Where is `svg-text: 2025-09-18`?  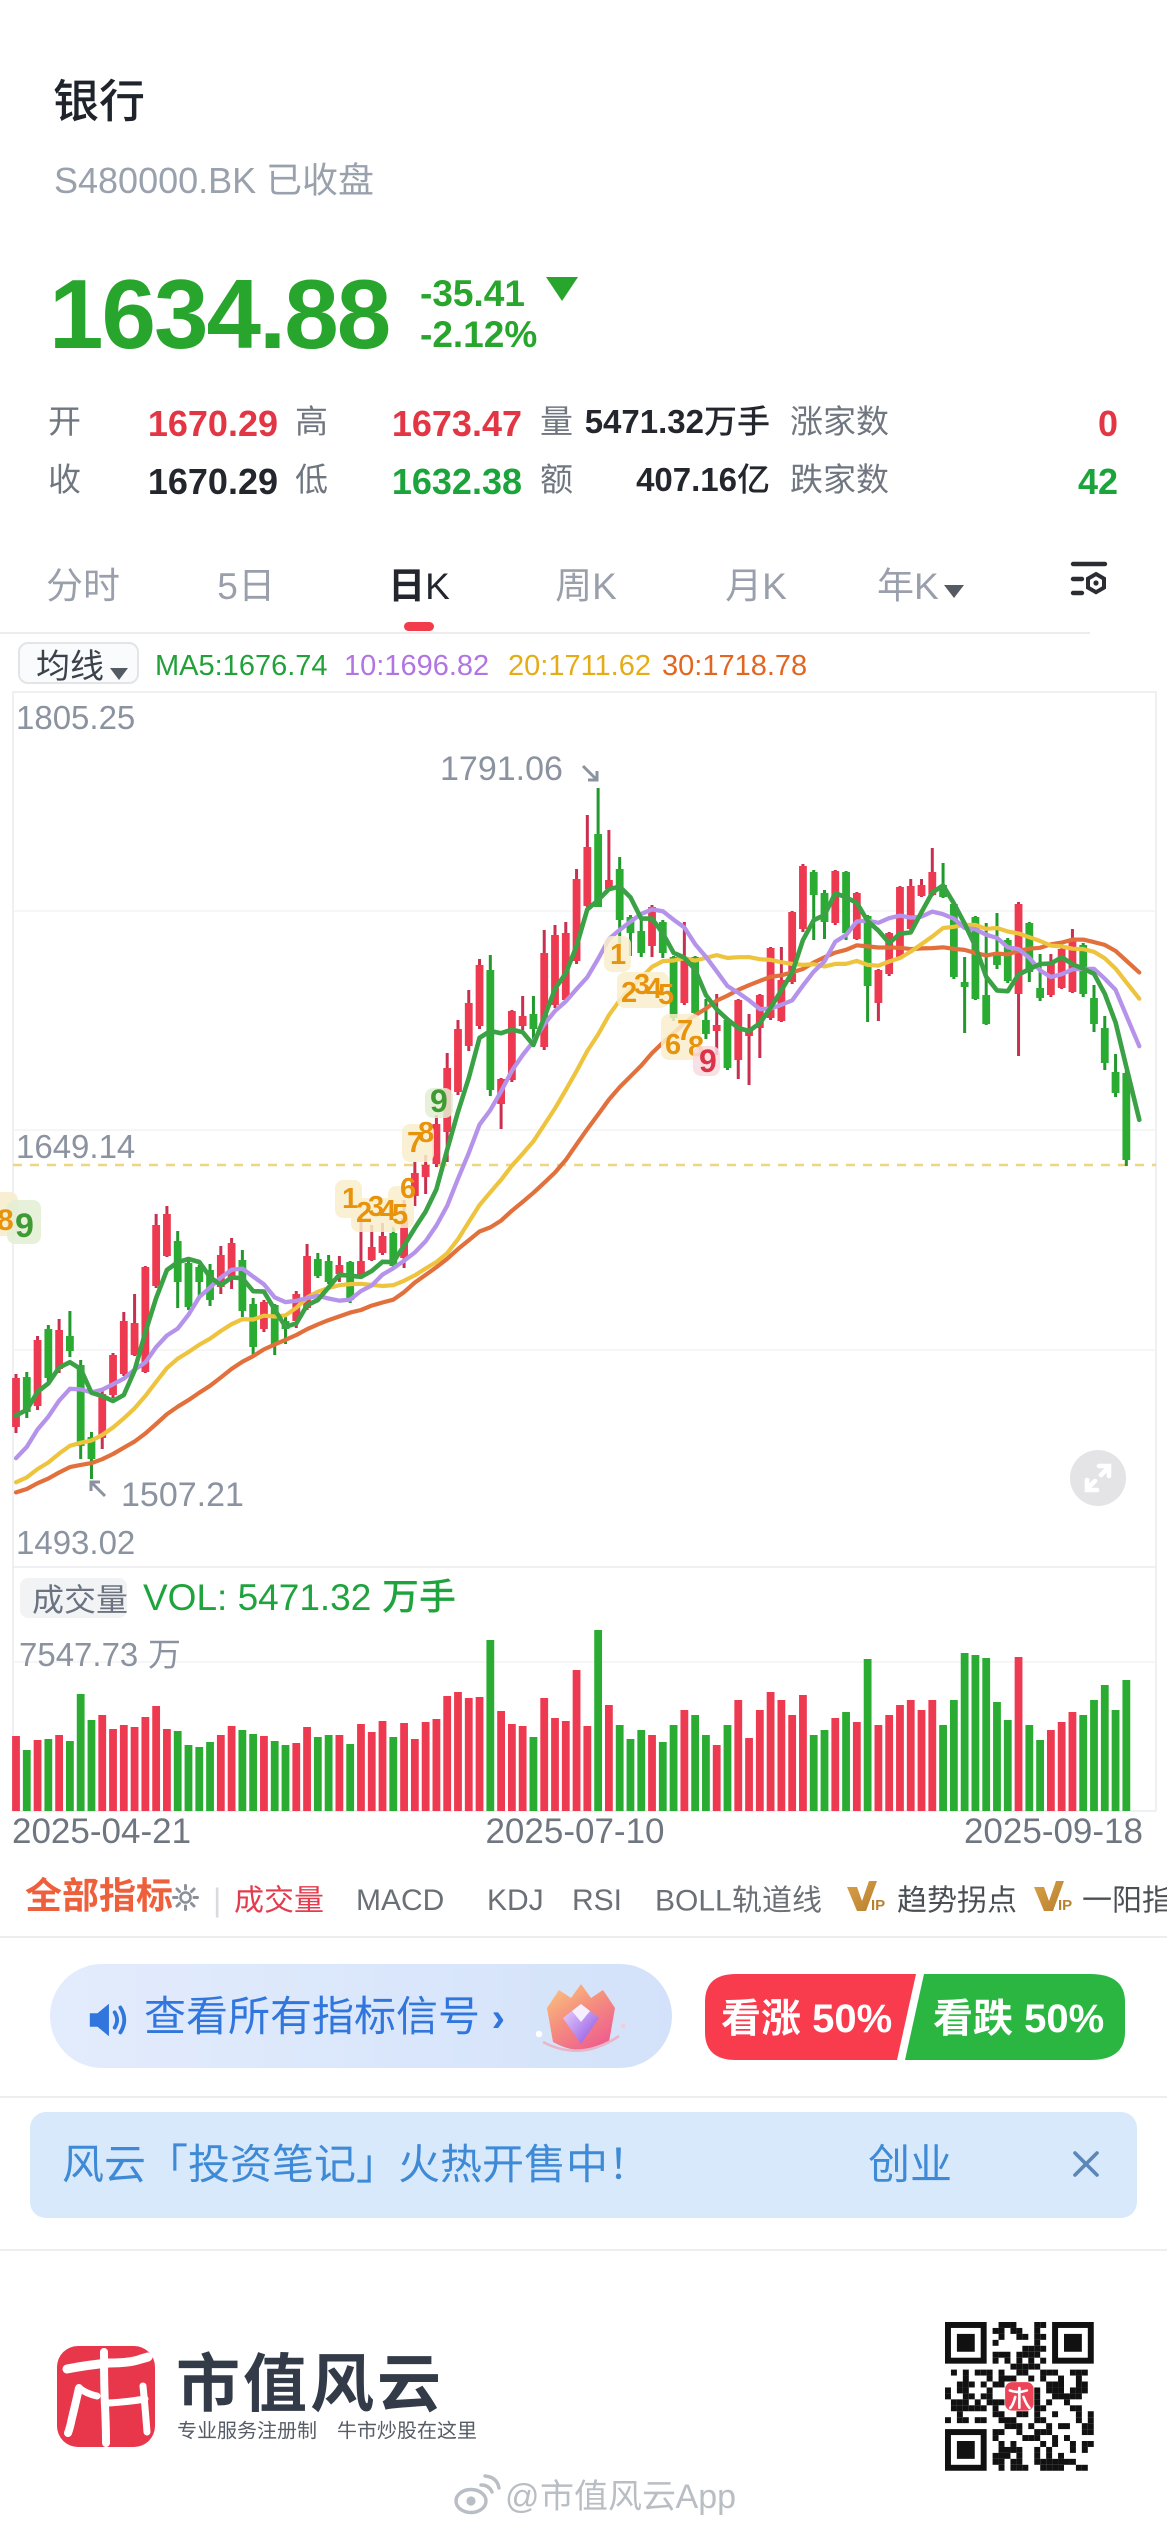
svg-text: 2025-09-18 is located at coordinates (1053, 1831).